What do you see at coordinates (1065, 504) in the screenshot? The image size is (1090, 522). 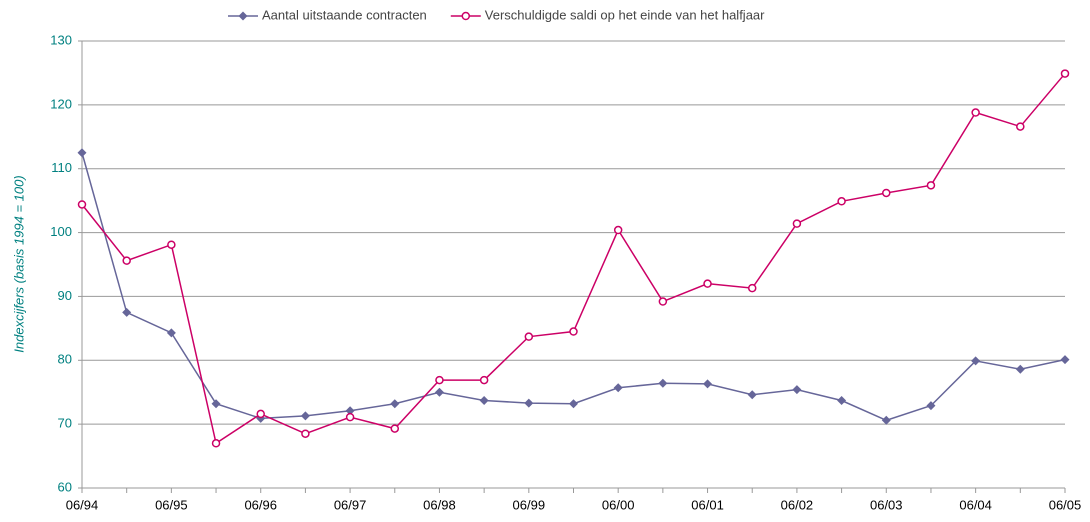 I see `x-tick-label: 06/05` at bounding box center [1065, 504].